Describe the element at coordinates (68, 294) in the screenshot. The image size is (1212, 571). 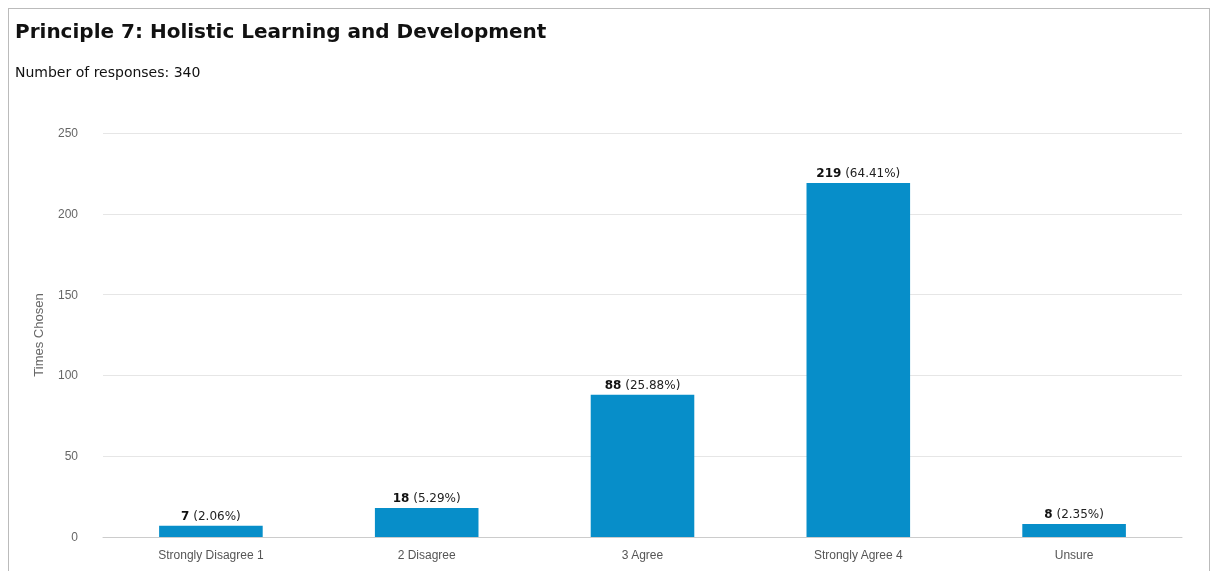
I see `y-tick-label: 150` at that location.